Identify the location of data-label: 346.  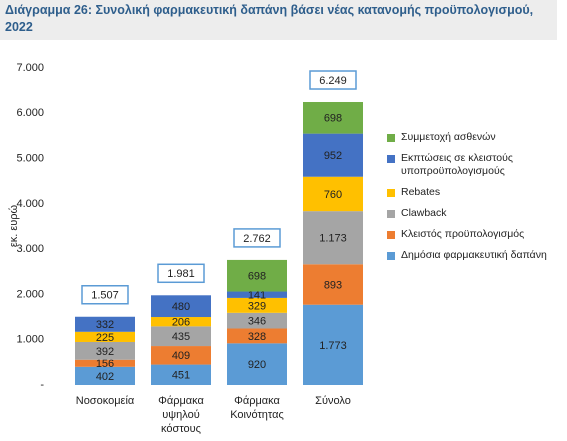
(257, 322).